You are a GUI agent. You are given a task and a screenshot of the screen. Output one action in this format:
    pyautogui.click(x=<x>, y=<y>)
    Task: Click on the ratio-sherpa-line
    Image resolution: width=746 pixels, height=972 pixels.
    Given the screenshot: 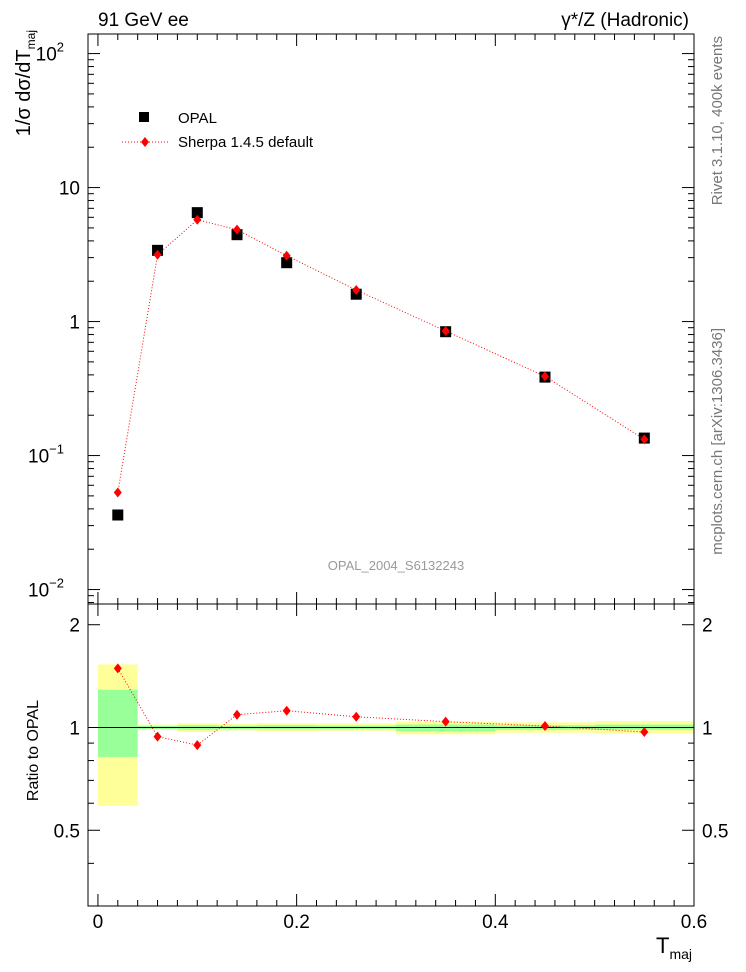 What is the action you would take?
    pyautogui.click(x=381, y=707)
    